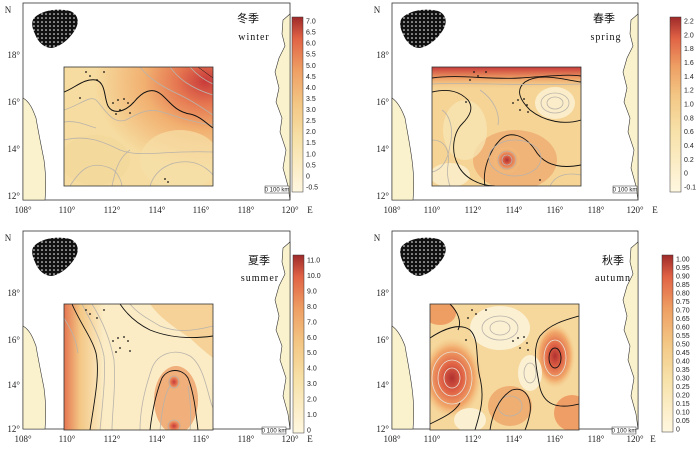  Describe the element at coordinates (689, 146) in the screenshot. I see `colorbar-tick-label: 0.4` at that location.